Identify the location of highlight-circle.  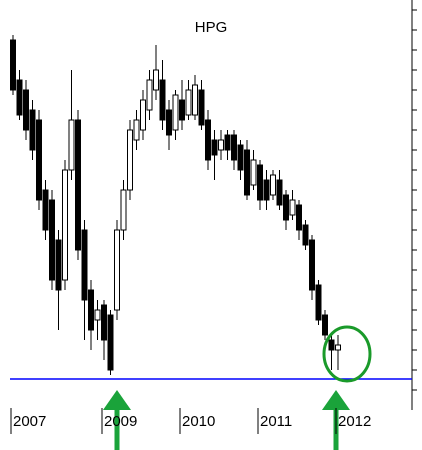
(347, 354).